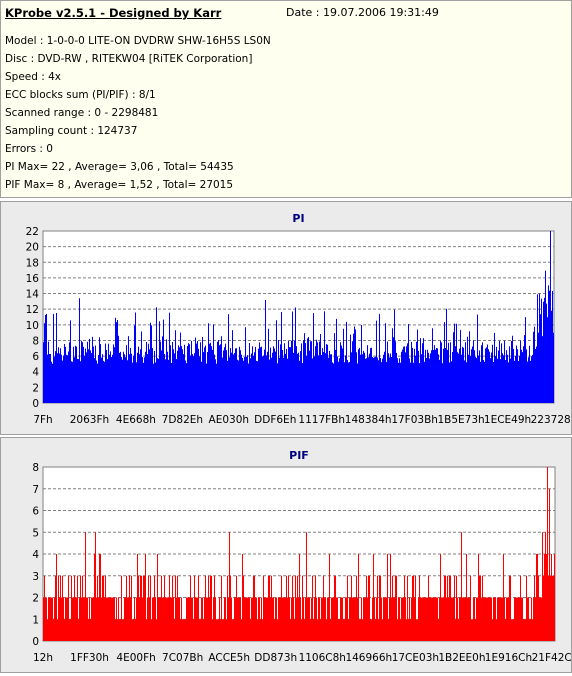 The width and height of the screenshot is (572, 676). Describe the element at coordinates (229, 658) in the screenshot. I see `pif-x-tick-label: ACCE5h` at that location.